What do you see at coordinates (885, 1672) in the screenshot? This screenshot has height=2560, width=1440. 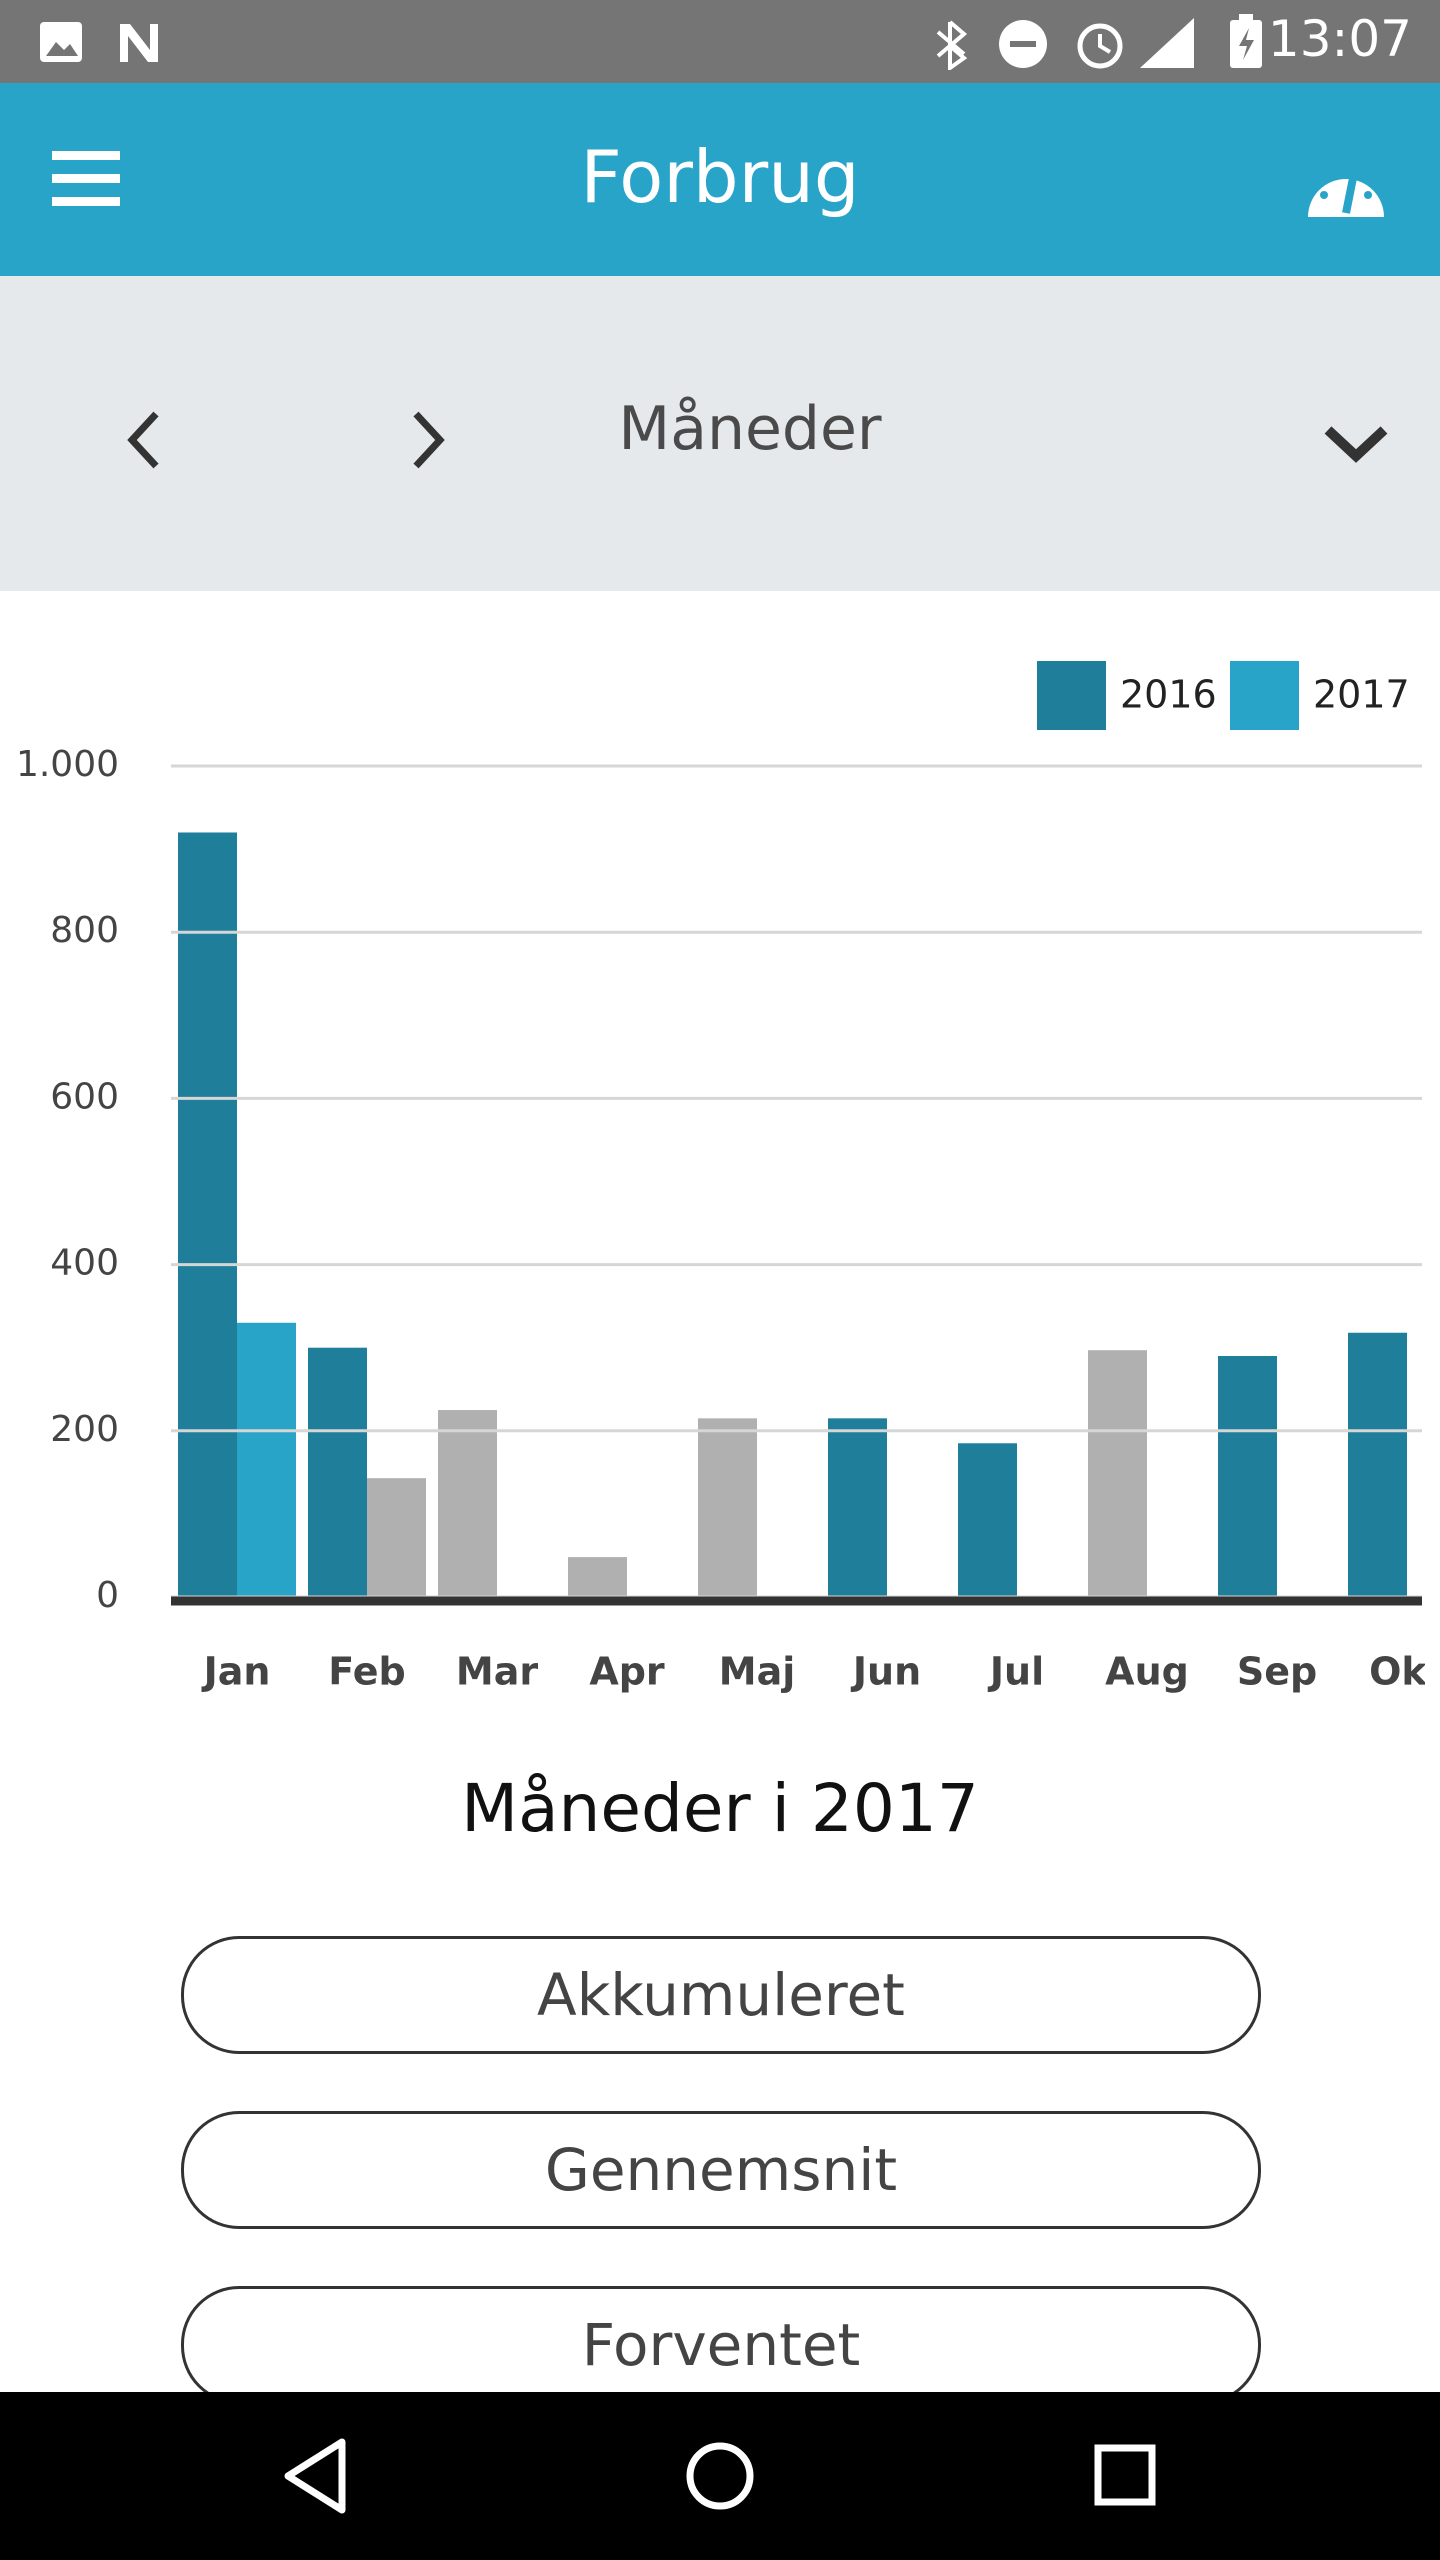 I see `x-tick-label: Jun` at bounding box center [885, 1672].